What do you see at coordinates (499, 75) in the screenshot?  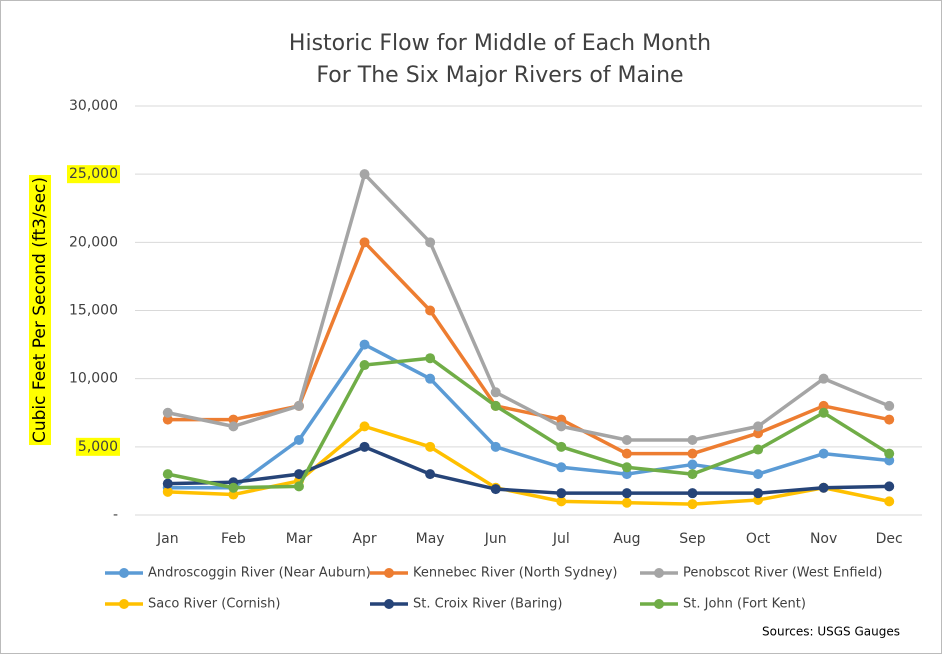 I see `chart-title: For The Six Major Rivers of Maine` at bounding box center [499, 75].